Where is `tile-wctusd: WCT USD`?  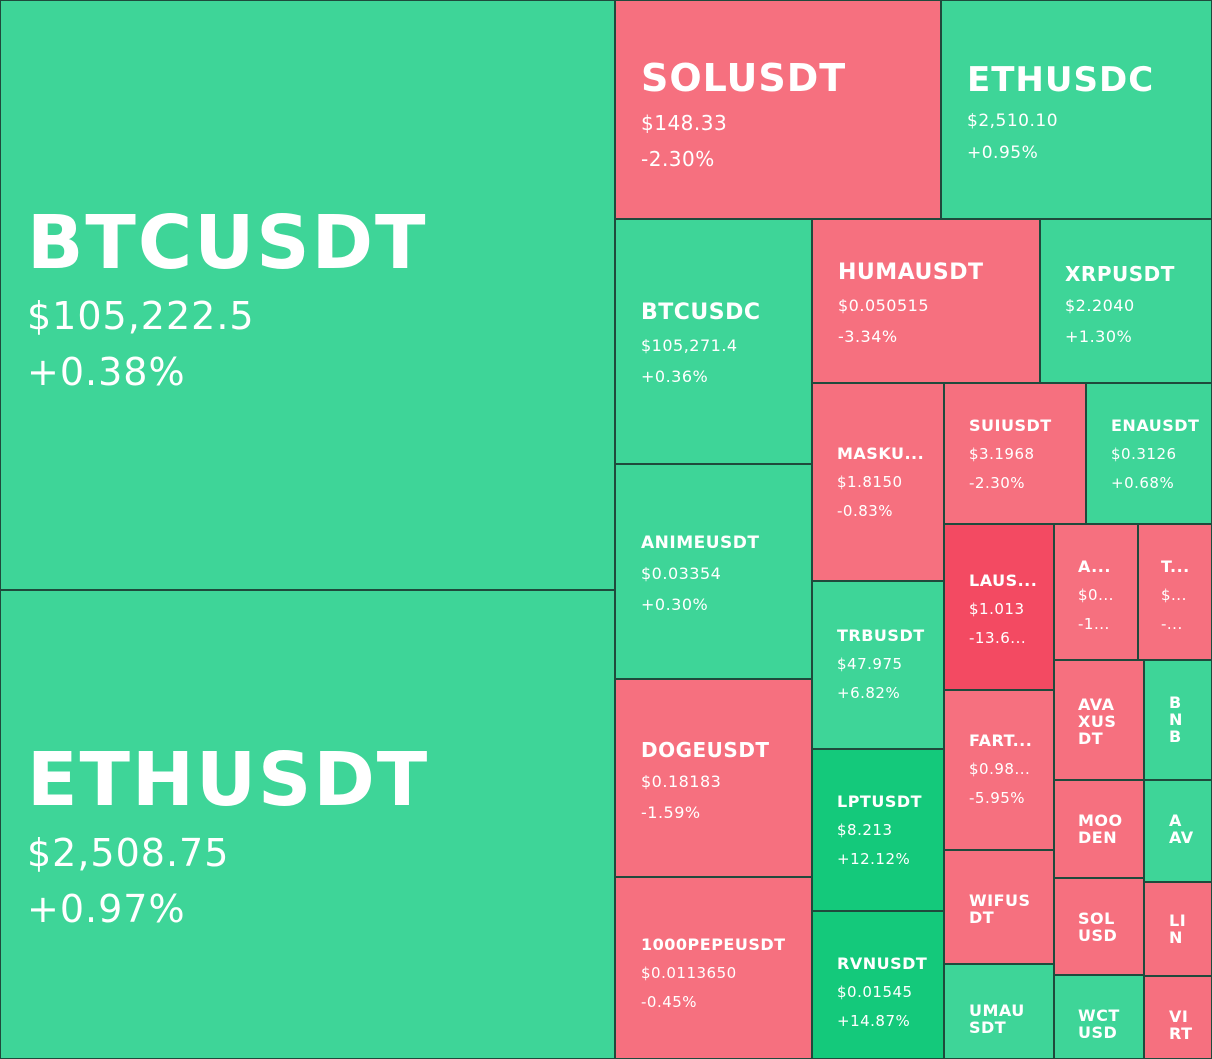 tile-wctusd: WCT USD is located at coordinates (1099, 1017).